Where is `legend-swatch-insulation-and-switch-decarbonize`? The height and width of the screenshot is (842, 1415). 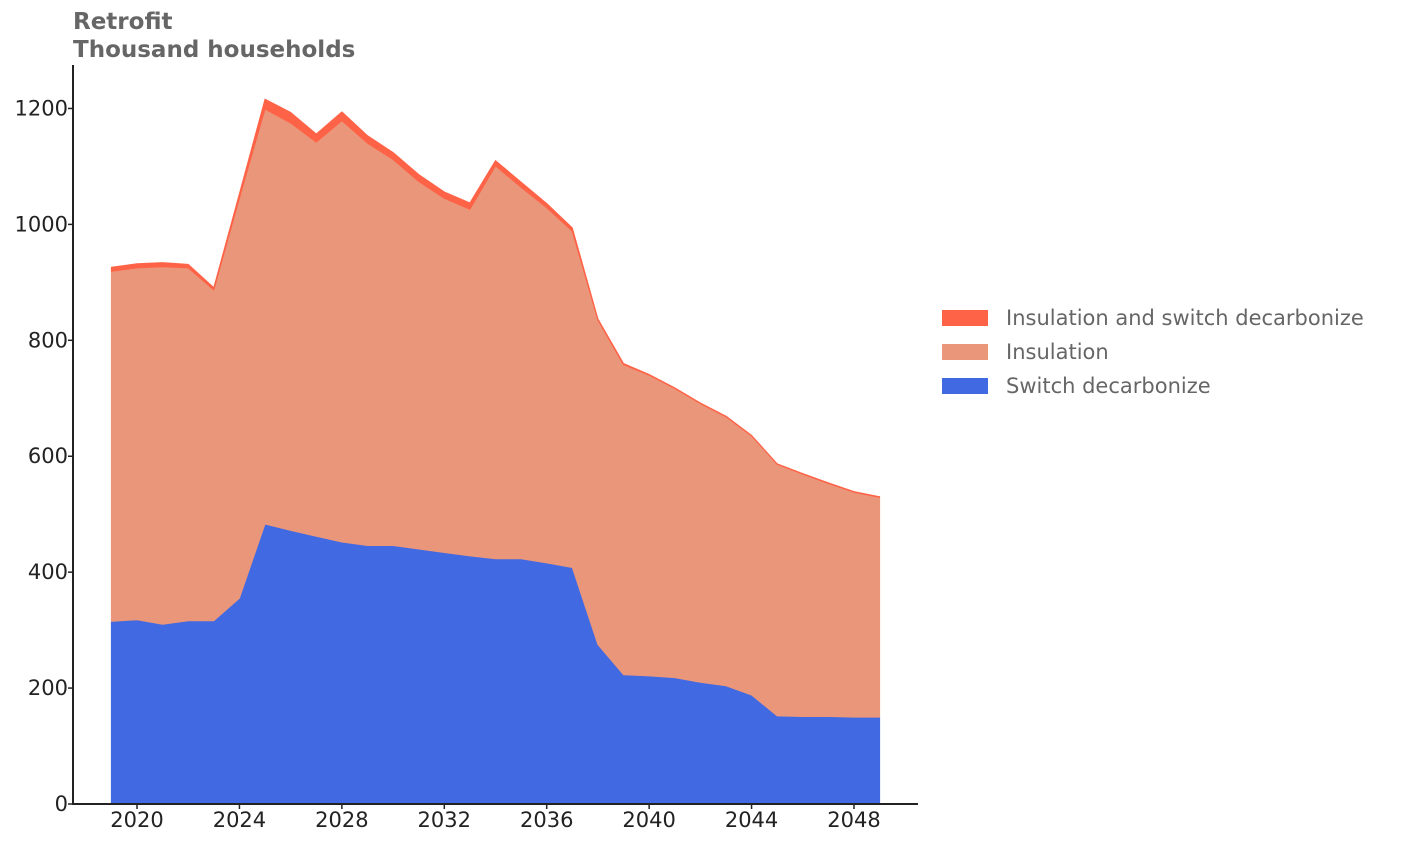
legend-swatch-insulation-and-switch-decarbonize is located at coordinates (965, 318).